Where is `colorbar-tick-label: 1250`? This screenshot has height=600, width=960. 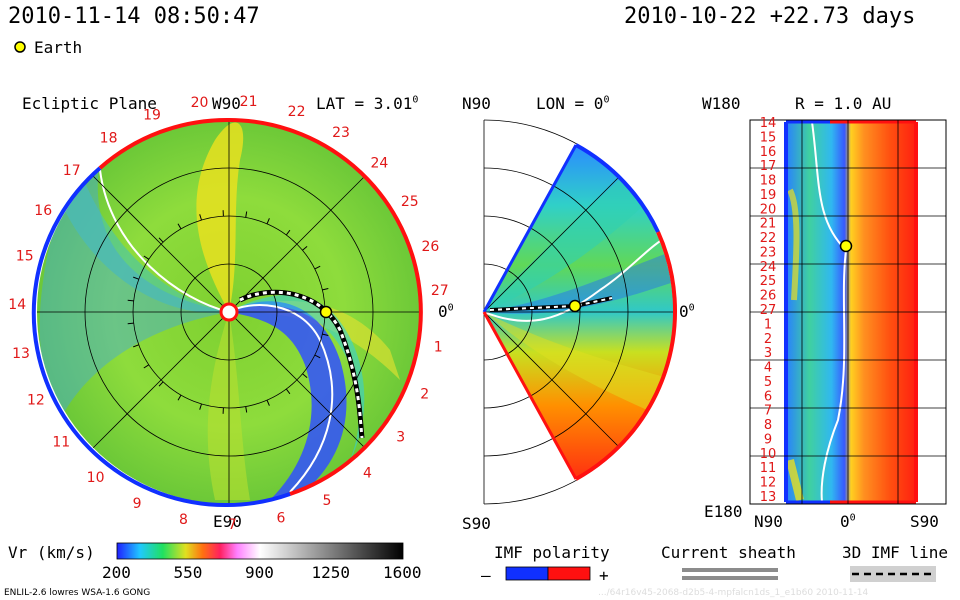 colorbar-tick-label: 1250 is located at coordinates (331, 572).